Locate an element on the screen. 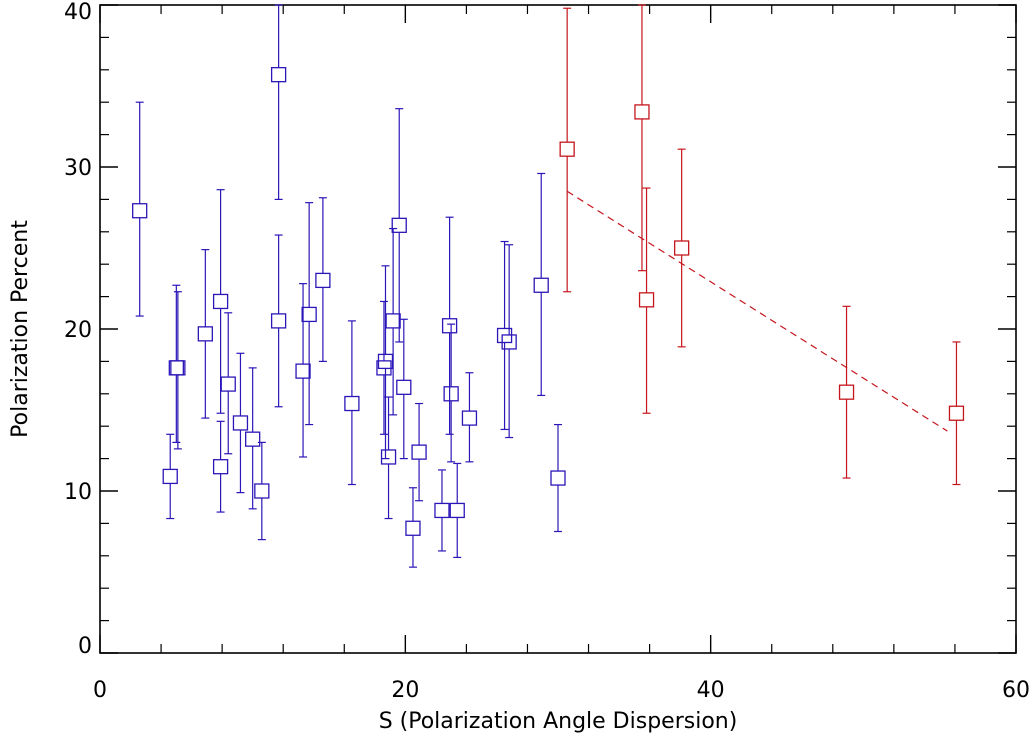  fit-line is located at coordinates (757, 311).